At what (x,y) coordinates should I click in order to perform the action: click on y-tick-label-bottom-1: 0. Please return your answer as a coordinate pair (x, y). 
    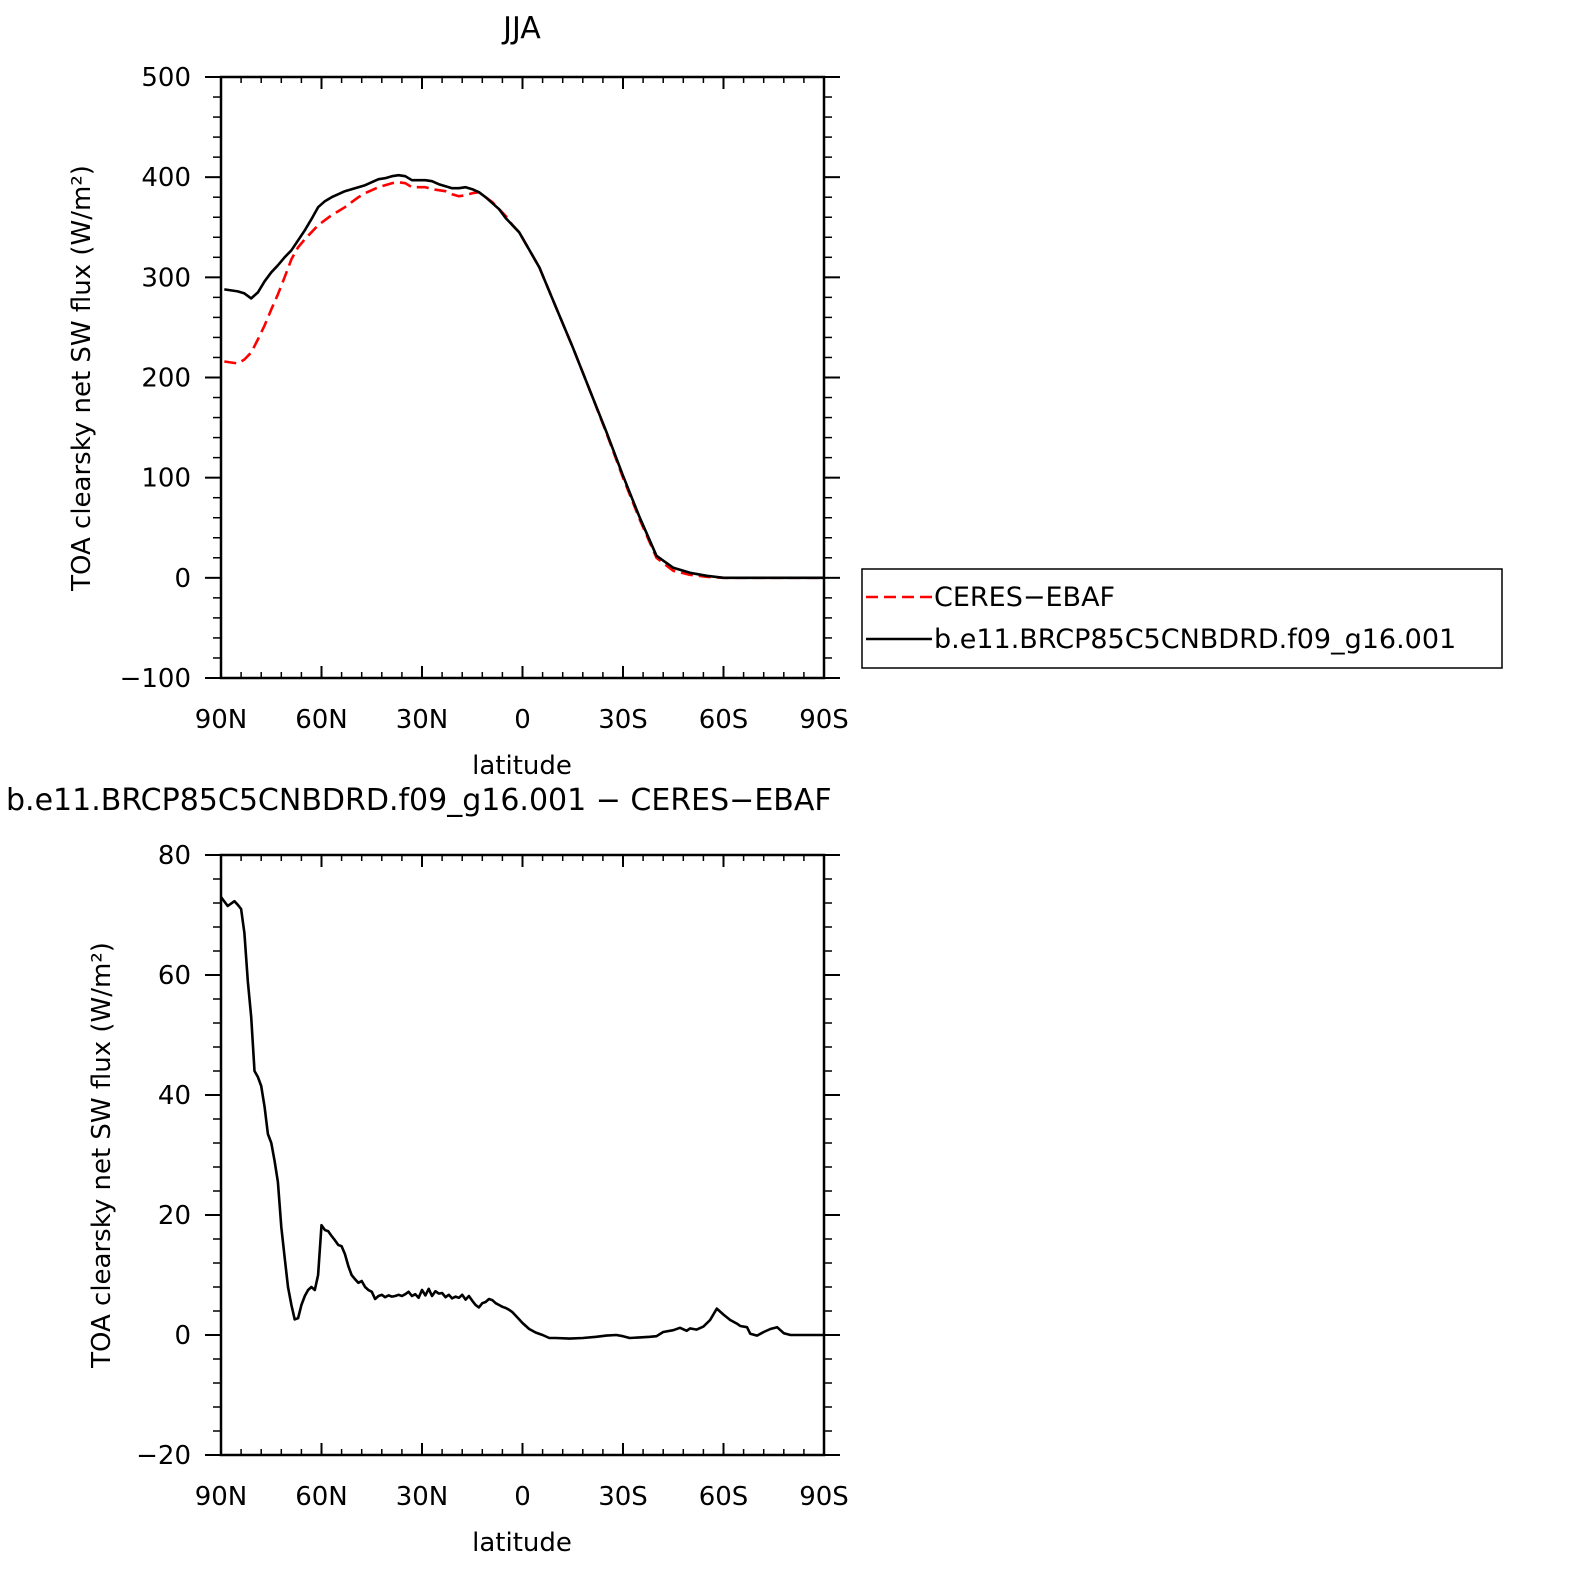
    Looking at the image, I should click on (182, 1336).